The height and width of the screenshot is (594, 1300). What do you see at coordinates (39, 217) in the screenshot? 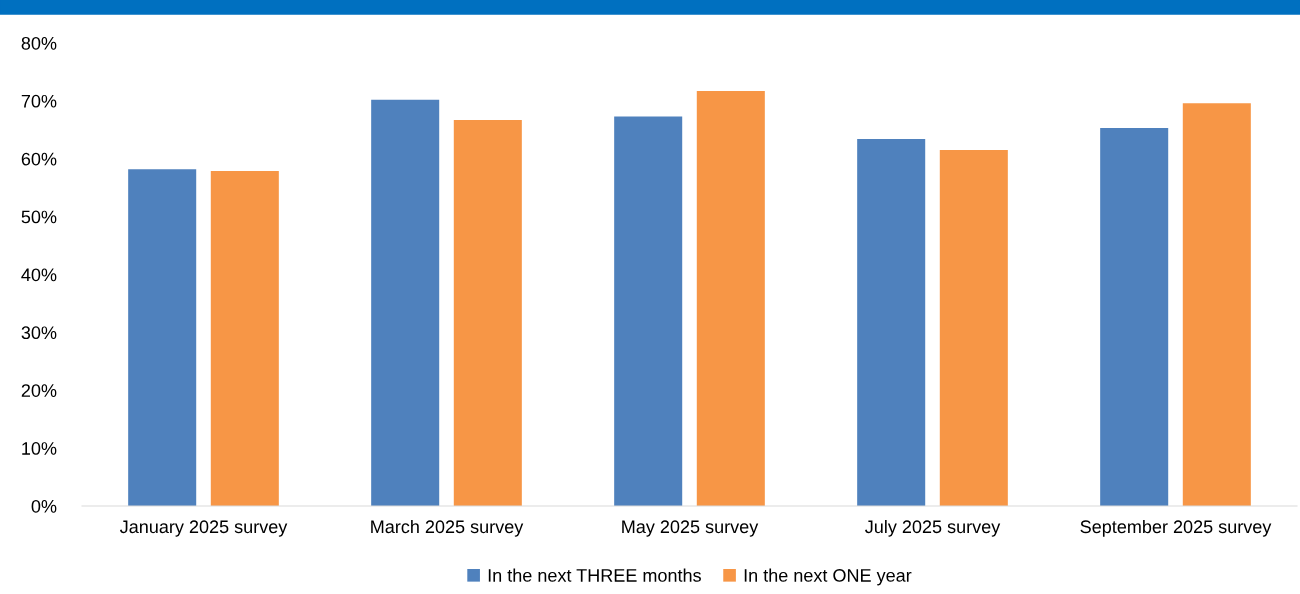
I see `y-tick-label: 50%` at bounding box center [39, 217].